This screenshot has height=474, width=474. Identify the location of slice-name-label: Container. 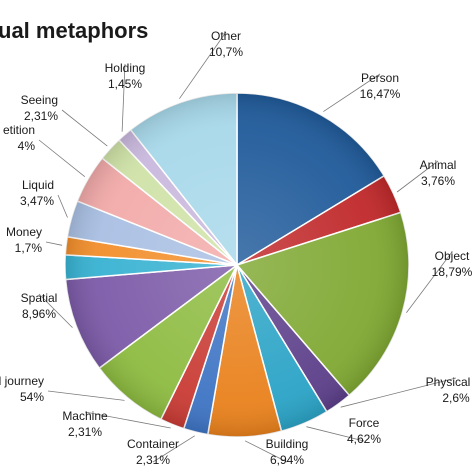
(153, 444).